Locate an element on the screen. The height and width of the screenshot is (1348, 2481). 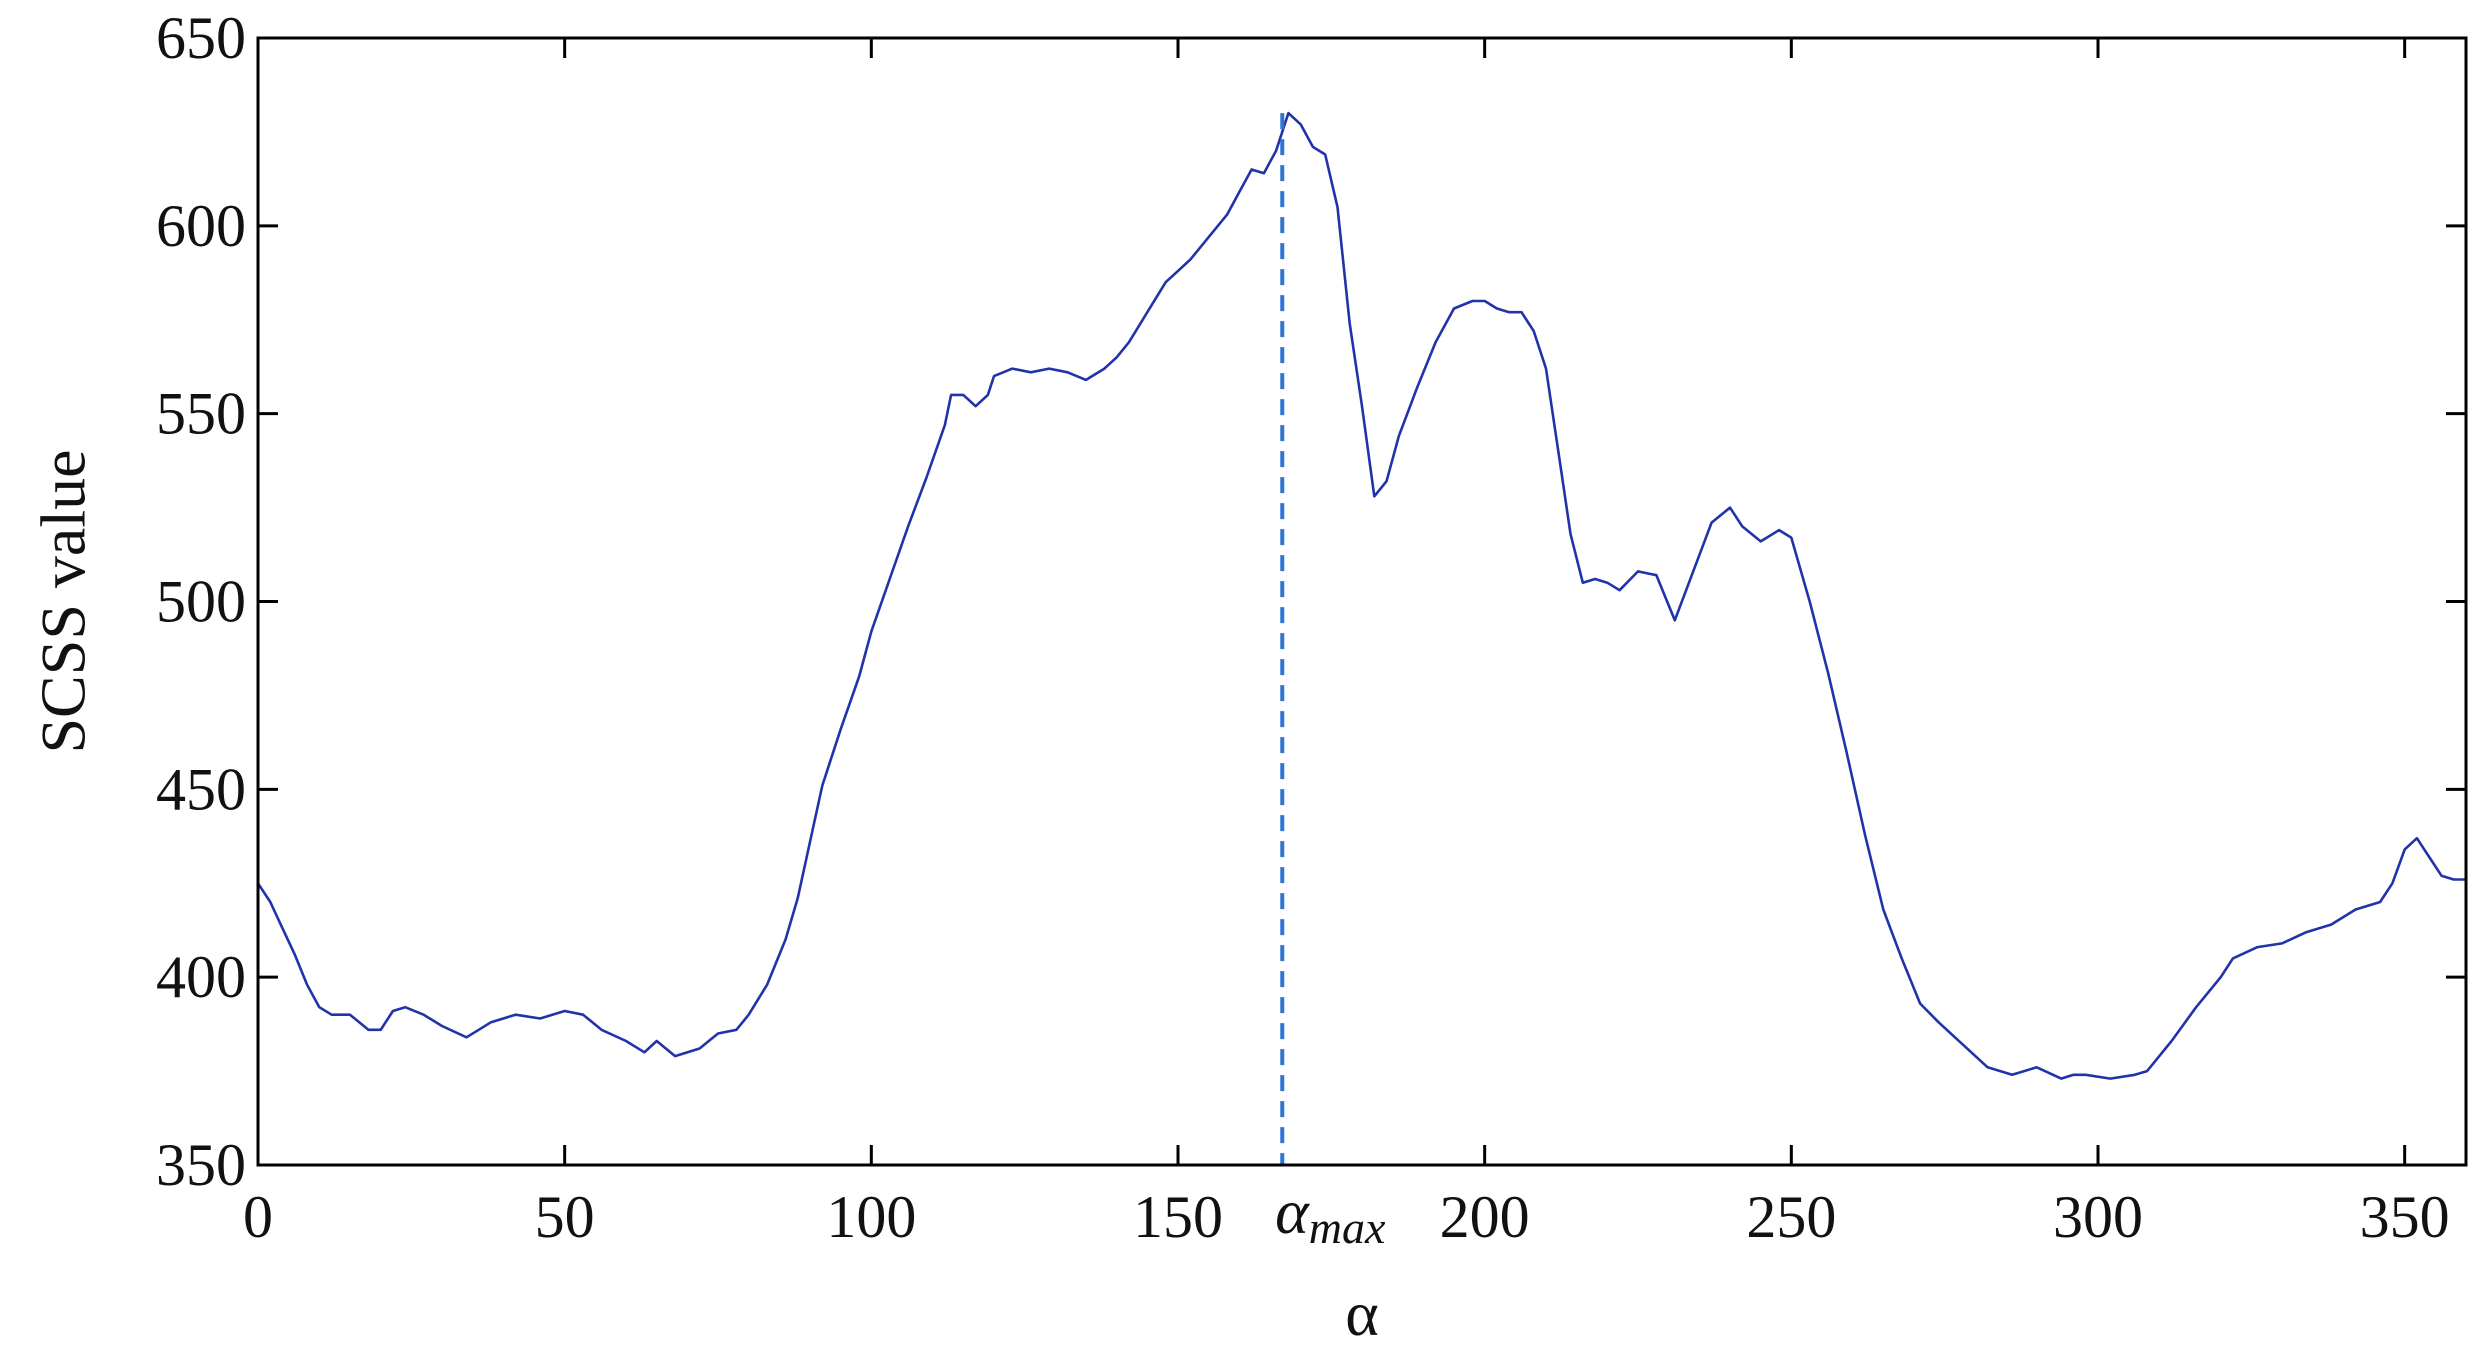
y-tick-label: 550 is located at coordinates (201, 414).